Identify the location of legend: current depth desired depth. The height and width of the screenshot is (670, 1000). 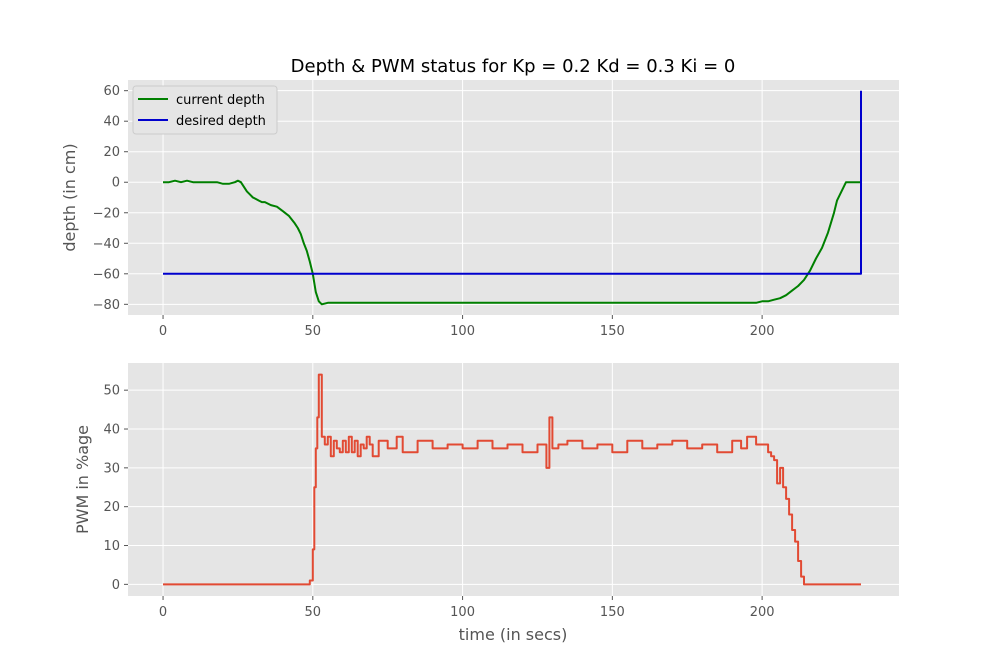
(205, 110).